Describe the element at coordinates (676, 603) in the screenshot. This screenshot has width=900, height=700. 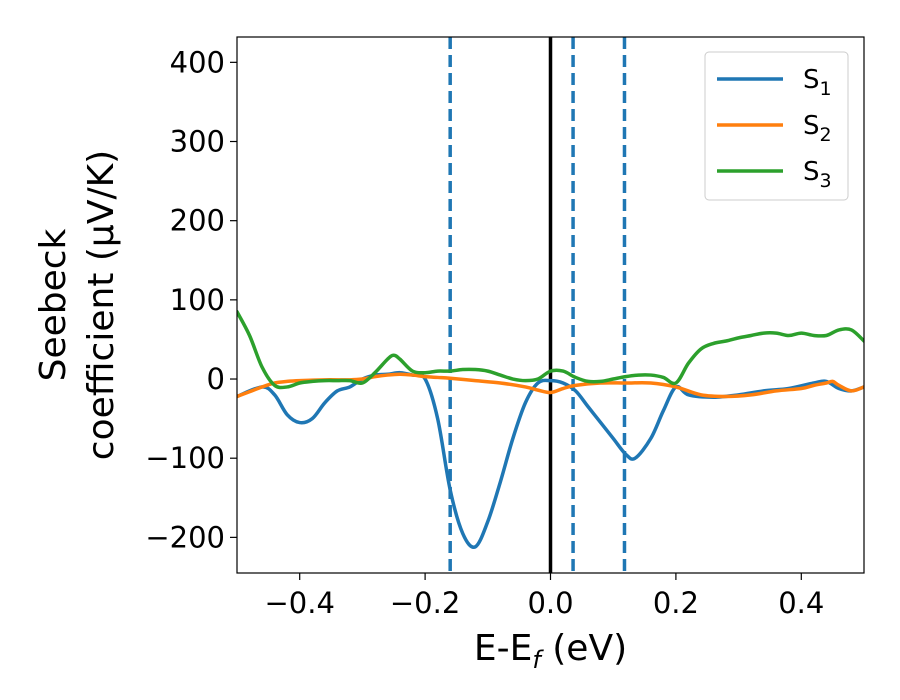
I see `x-tick-label: 0.2` at that location.